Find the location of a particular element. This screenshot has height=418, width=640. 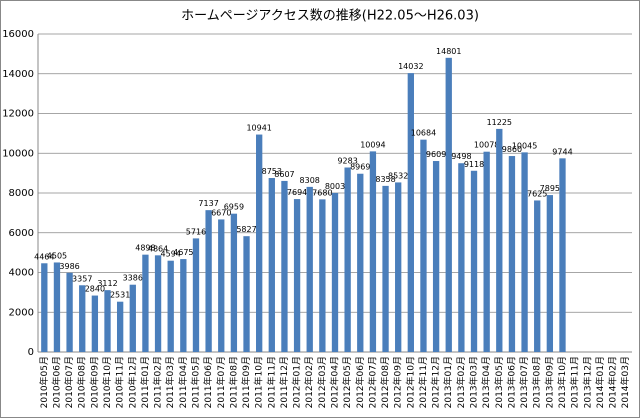

y-tick-label: 4000 is located at coordinates (21, 273).